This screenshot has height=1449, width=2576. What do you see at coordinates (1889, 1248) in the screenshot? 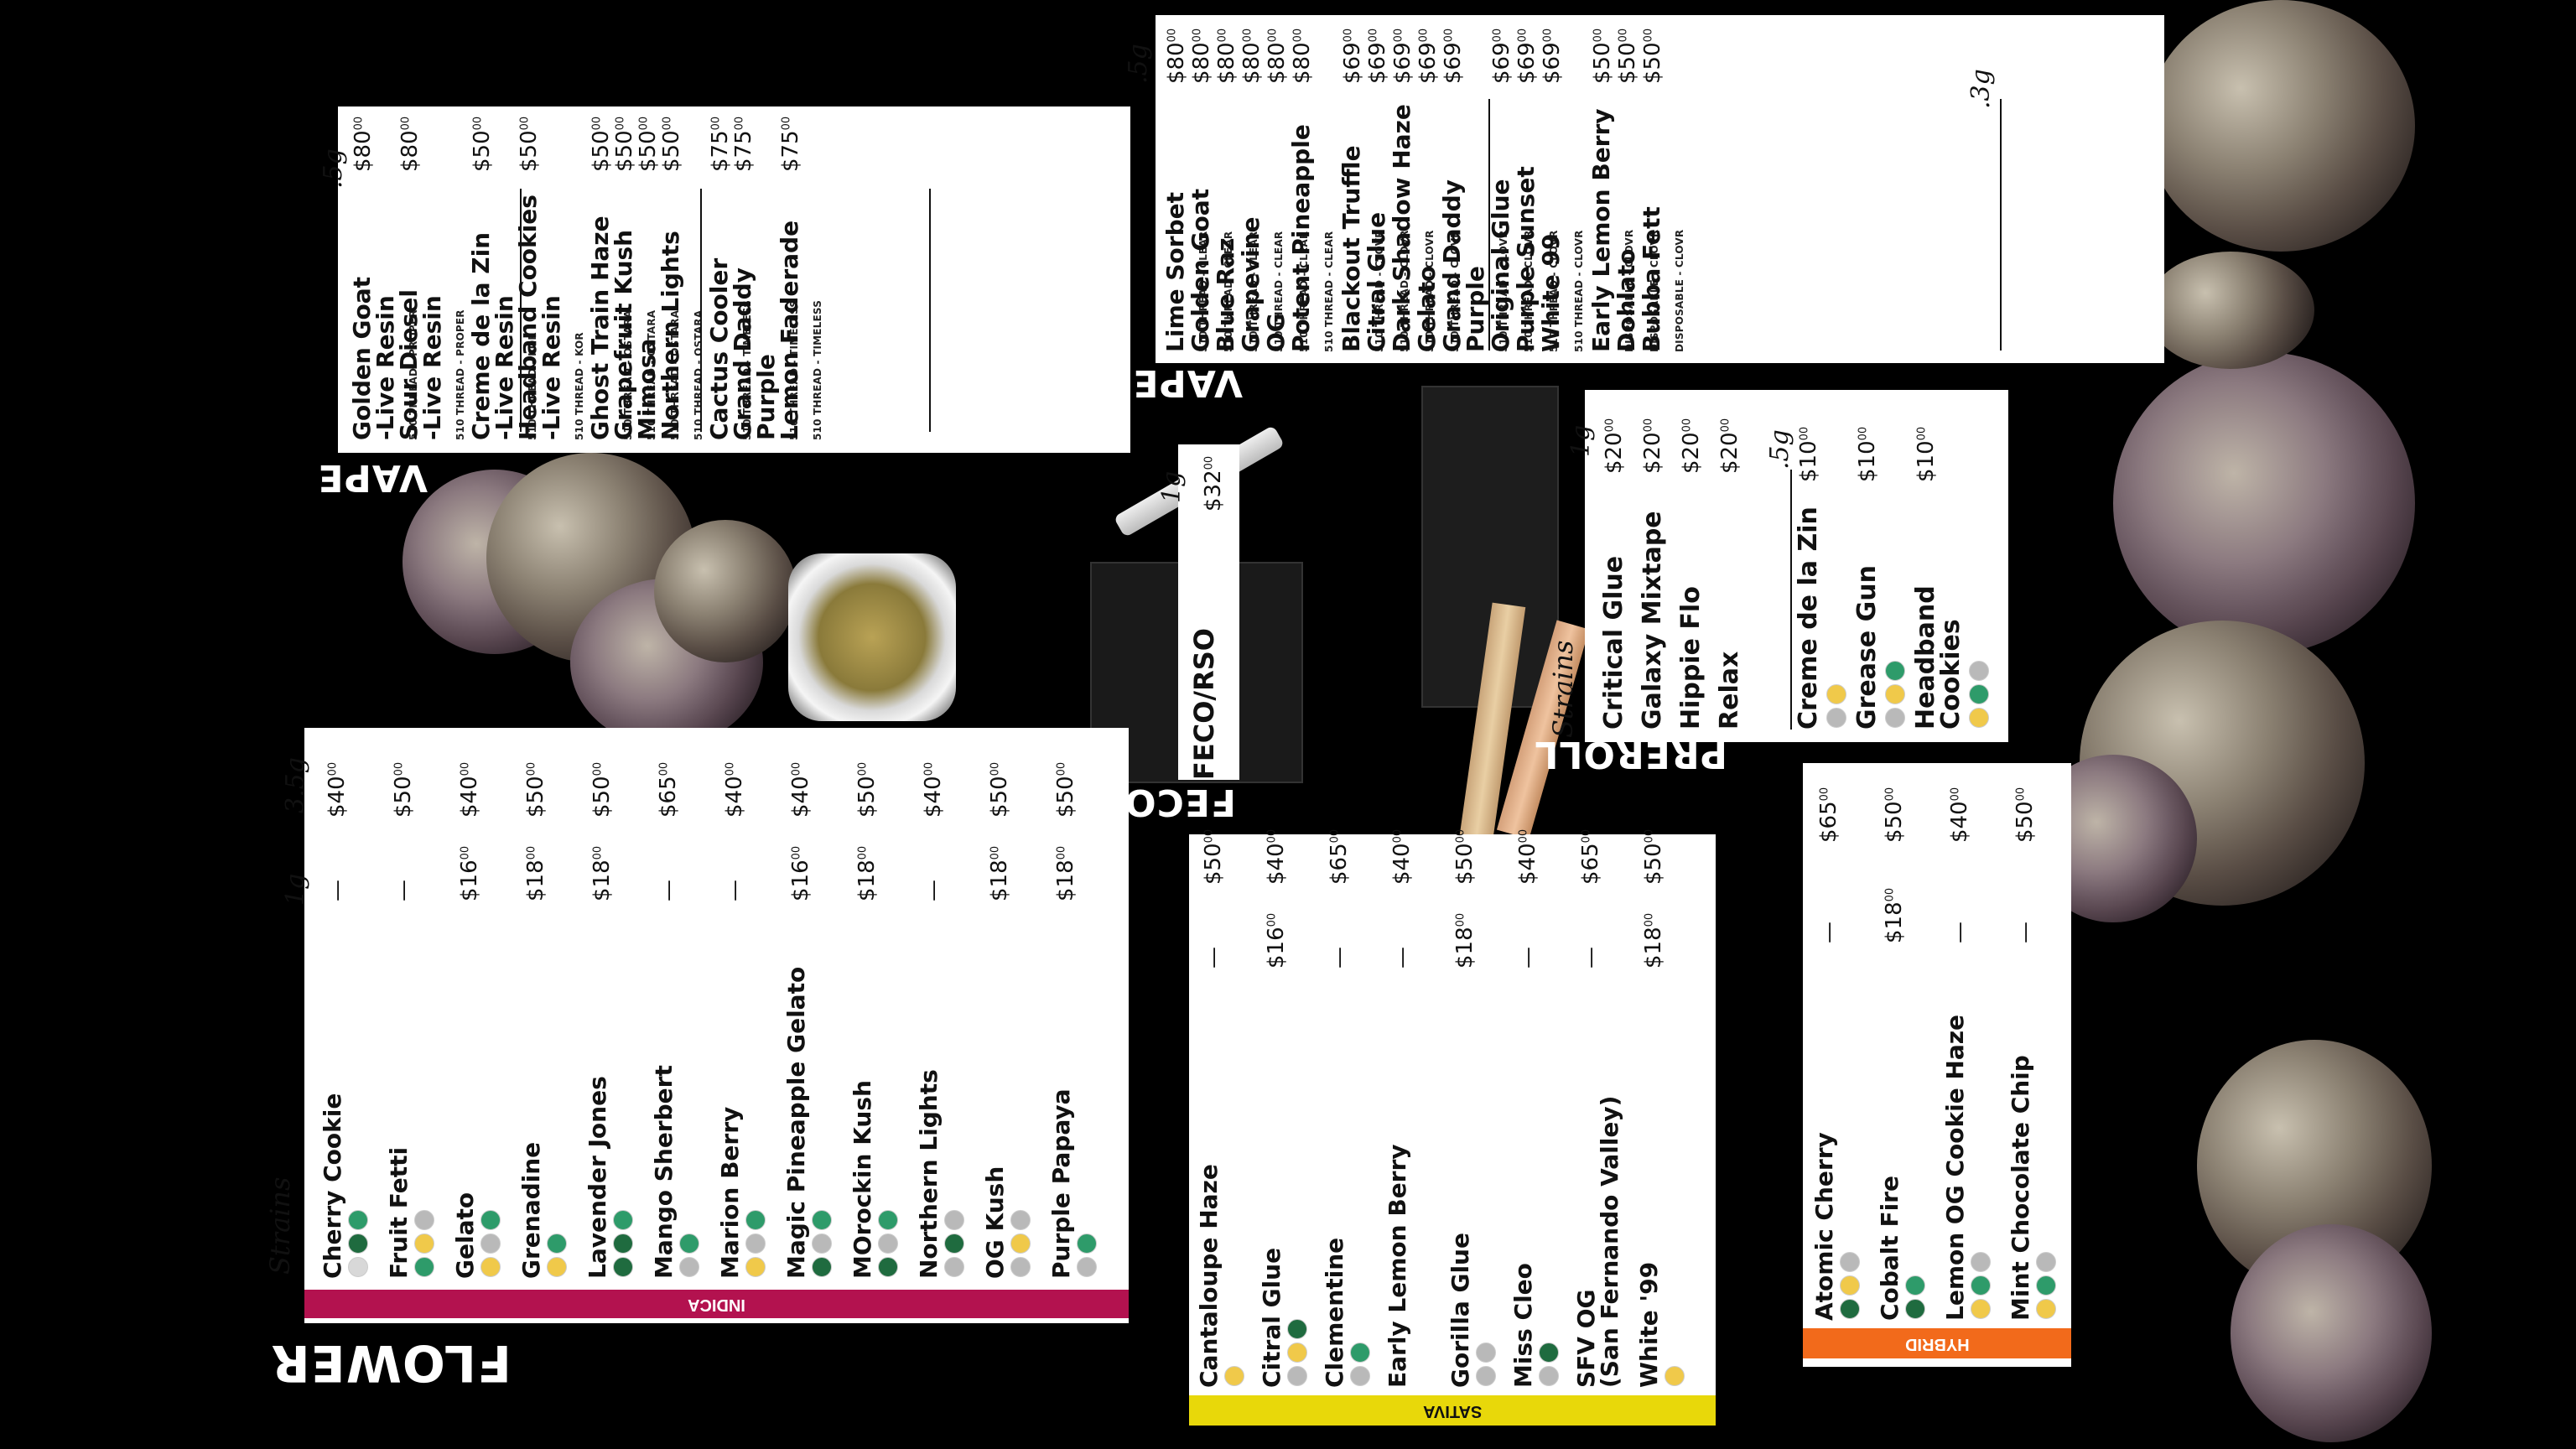
I see `strain-name: Cobalt Fire` at bounding box center [1889, 1248].